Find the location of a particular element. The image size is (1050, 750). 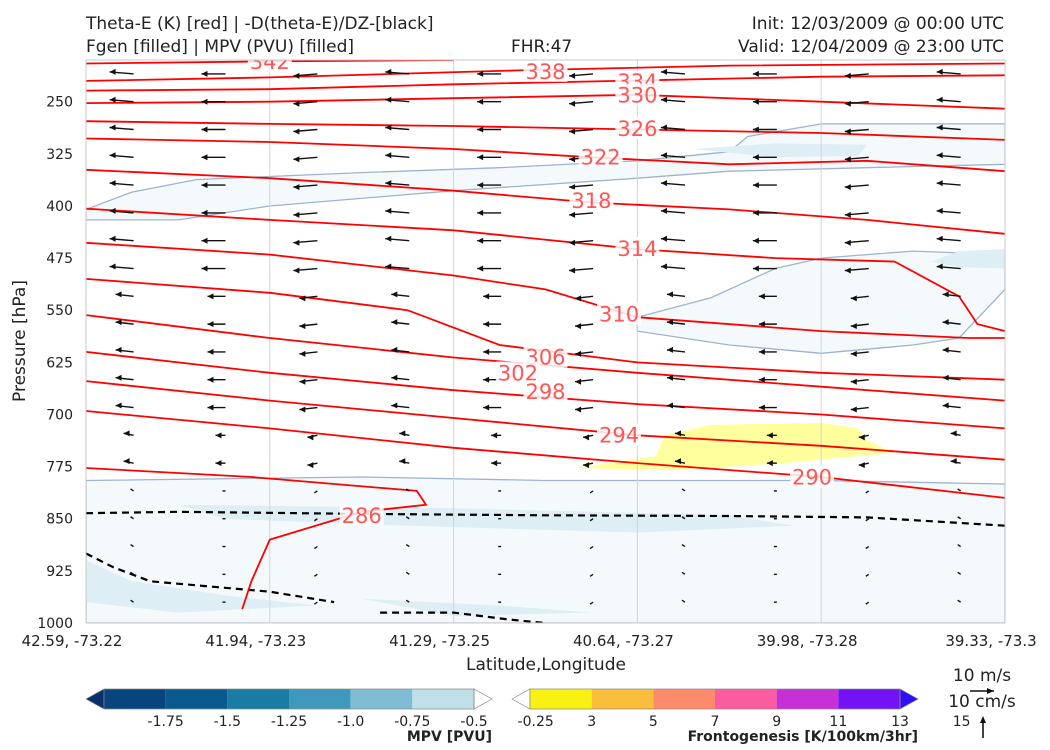

theta-e-label-310: 310 is located at coordinates (619, 314).